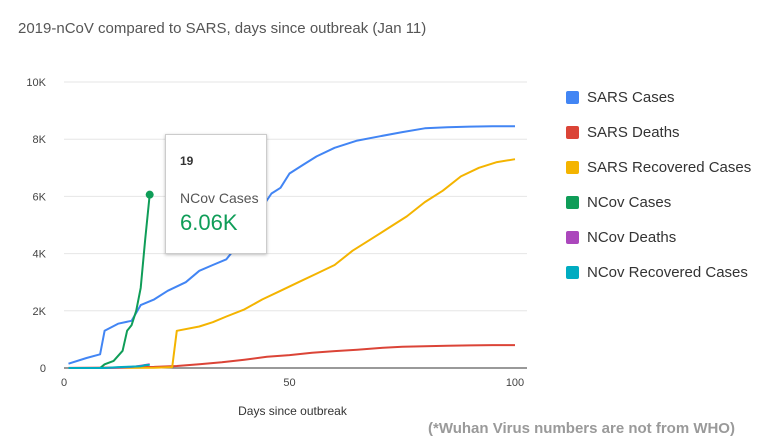 The width and height of the screenshot is (776, 437). I want to click on legend-item: NCov Deaths, so click(658, 237).